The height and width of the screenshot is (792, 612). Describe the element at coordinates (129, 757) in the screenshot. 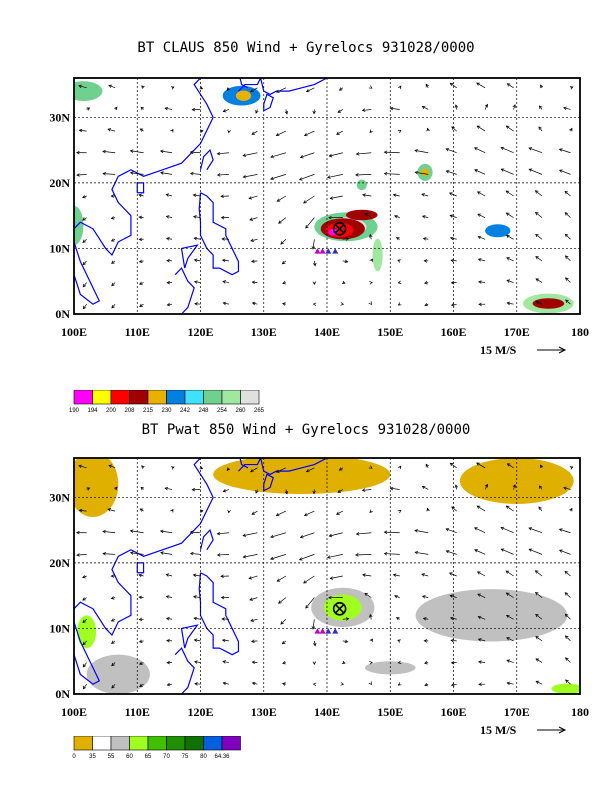

I see `legend-label: 60` at that location.